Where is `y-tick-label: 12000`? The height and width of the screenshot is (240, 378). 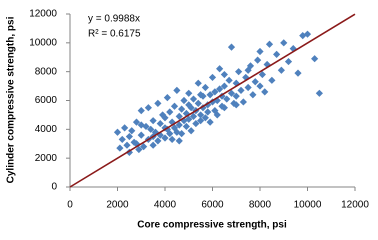
y-tick-label: 12000 is located at coordinates (43, 14).